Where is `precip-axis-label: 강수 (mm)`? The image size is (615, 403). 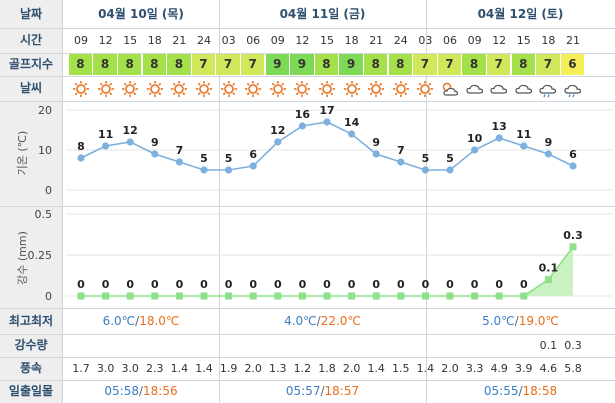 precip-axis-label: 강수 (mm) is located at coordinates (22, 258).